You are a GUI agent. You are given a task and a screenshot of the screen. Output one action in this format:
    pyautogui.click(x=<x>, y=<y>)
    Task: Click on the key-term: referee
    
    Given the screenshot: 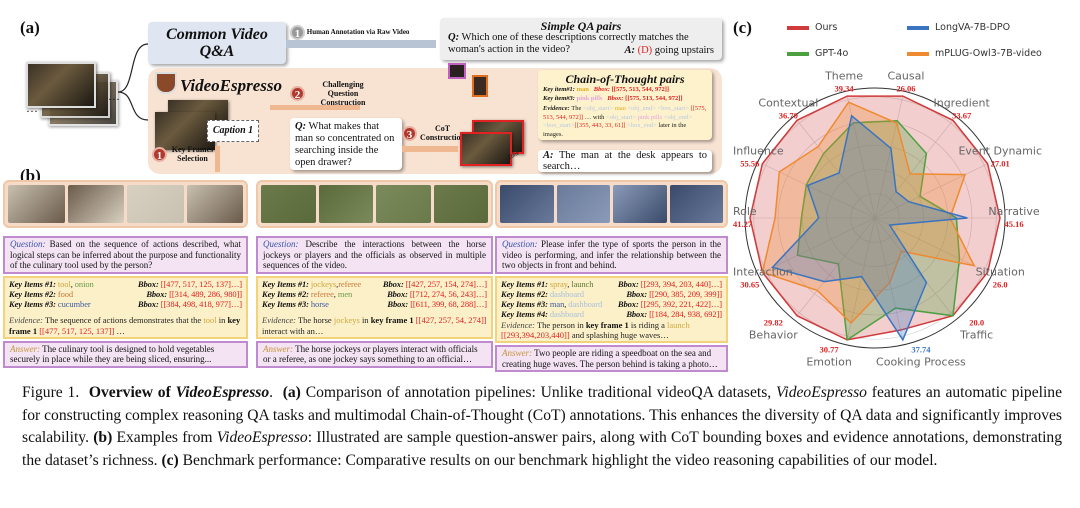 What is the action you would take?
    pyautogui.click(x=350, y=283)
    